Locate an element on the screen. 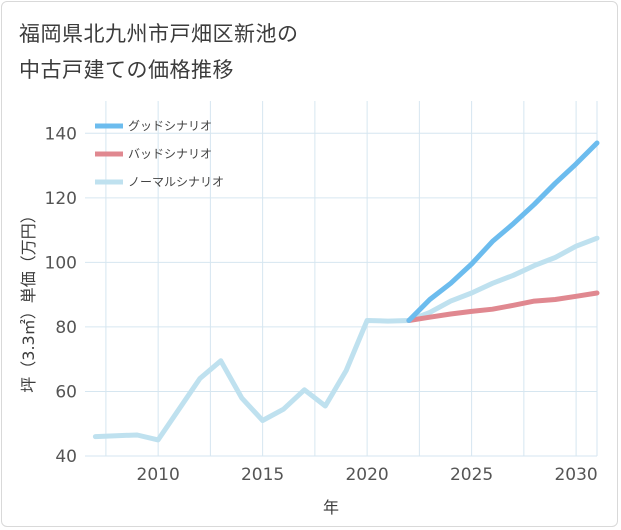  legend-label-normal: ノーマルシナリオ is located at coordinates (176, 182).